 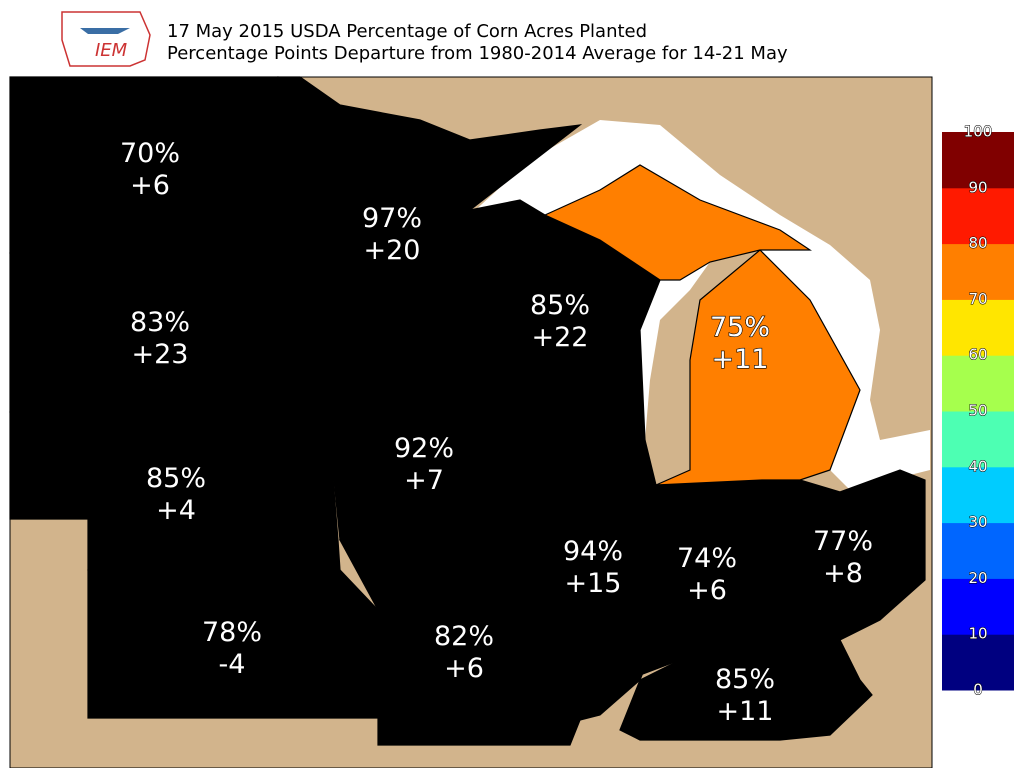 What do you see at coordinates (977, 187) in the screenshot?
I see `colorbar-tick-label: 90` at bounding box center [977, 187].